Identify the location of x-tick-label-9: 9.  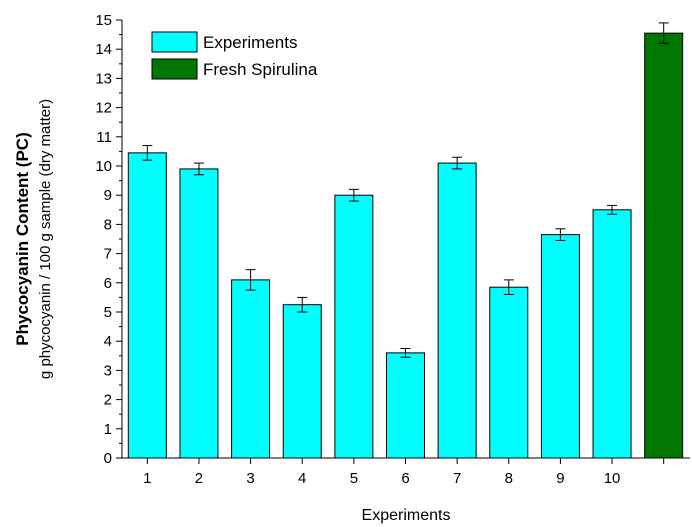
(560, 478).